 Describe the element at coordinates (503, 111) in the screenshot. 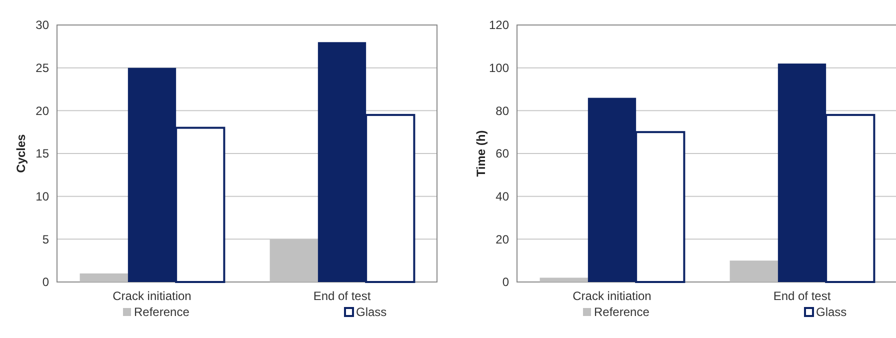

I see `y-tick-label: 80` at that location.